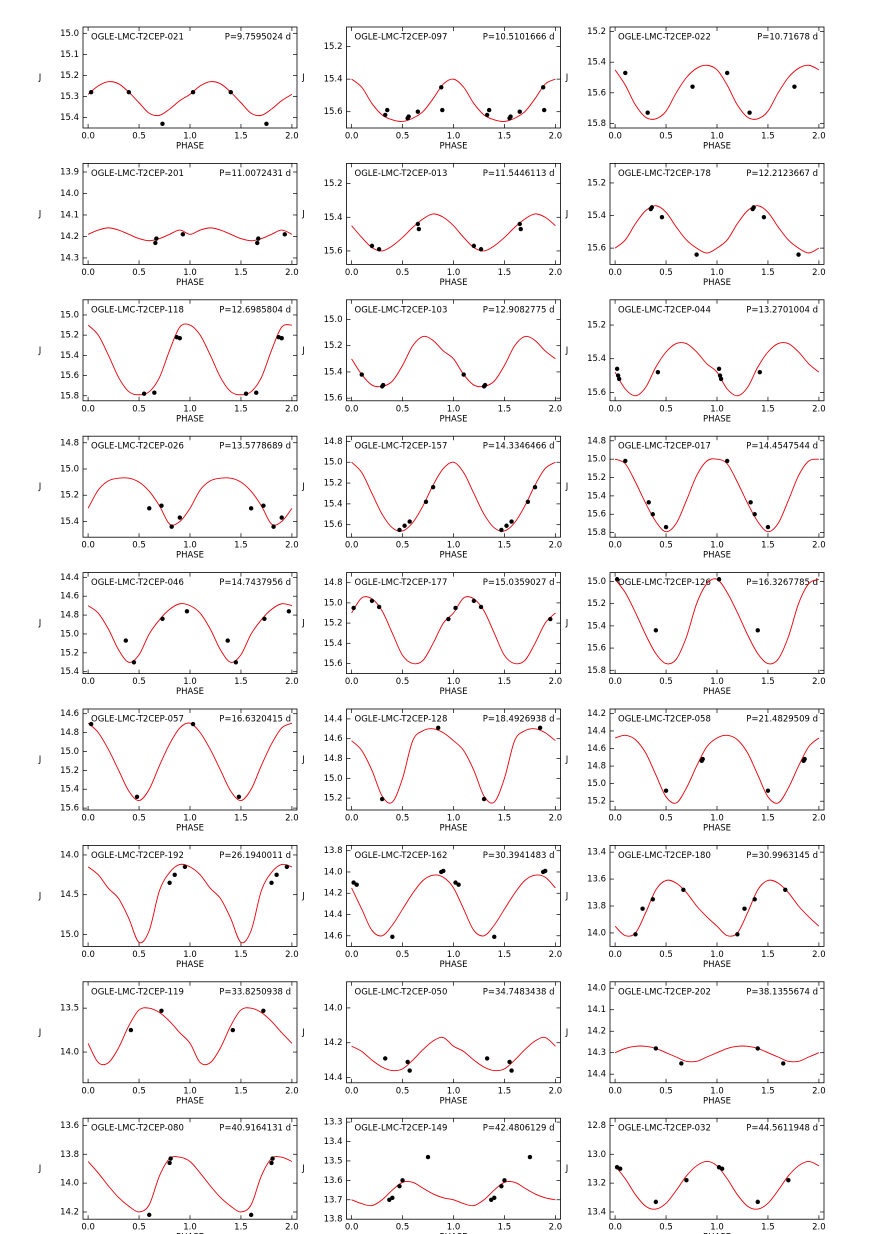 Image resolution: width=872 pixels, height=1234 pixels. What do you see at coordinates (333, 1043) in the screenshot?
I see `y-tick-label: 14.2` at bounding box center [333, 1043].